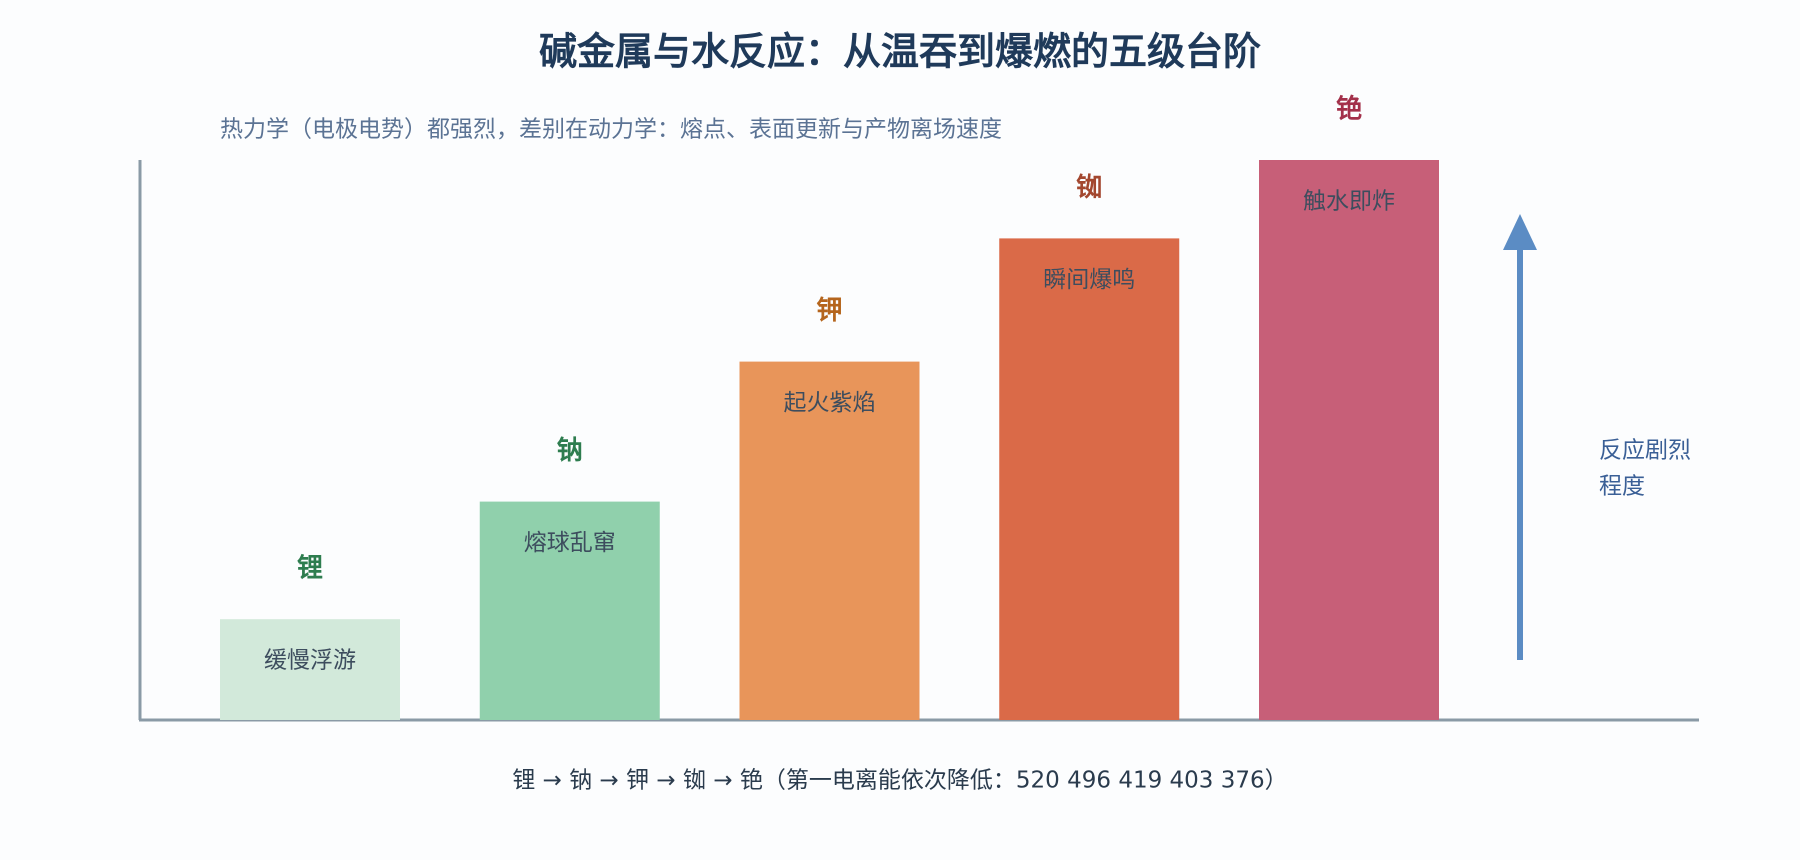  What do you see at coordinates (1349, 109) in the screenshot?
I see `category-label: 铯` at bounding box center [1349, 109].